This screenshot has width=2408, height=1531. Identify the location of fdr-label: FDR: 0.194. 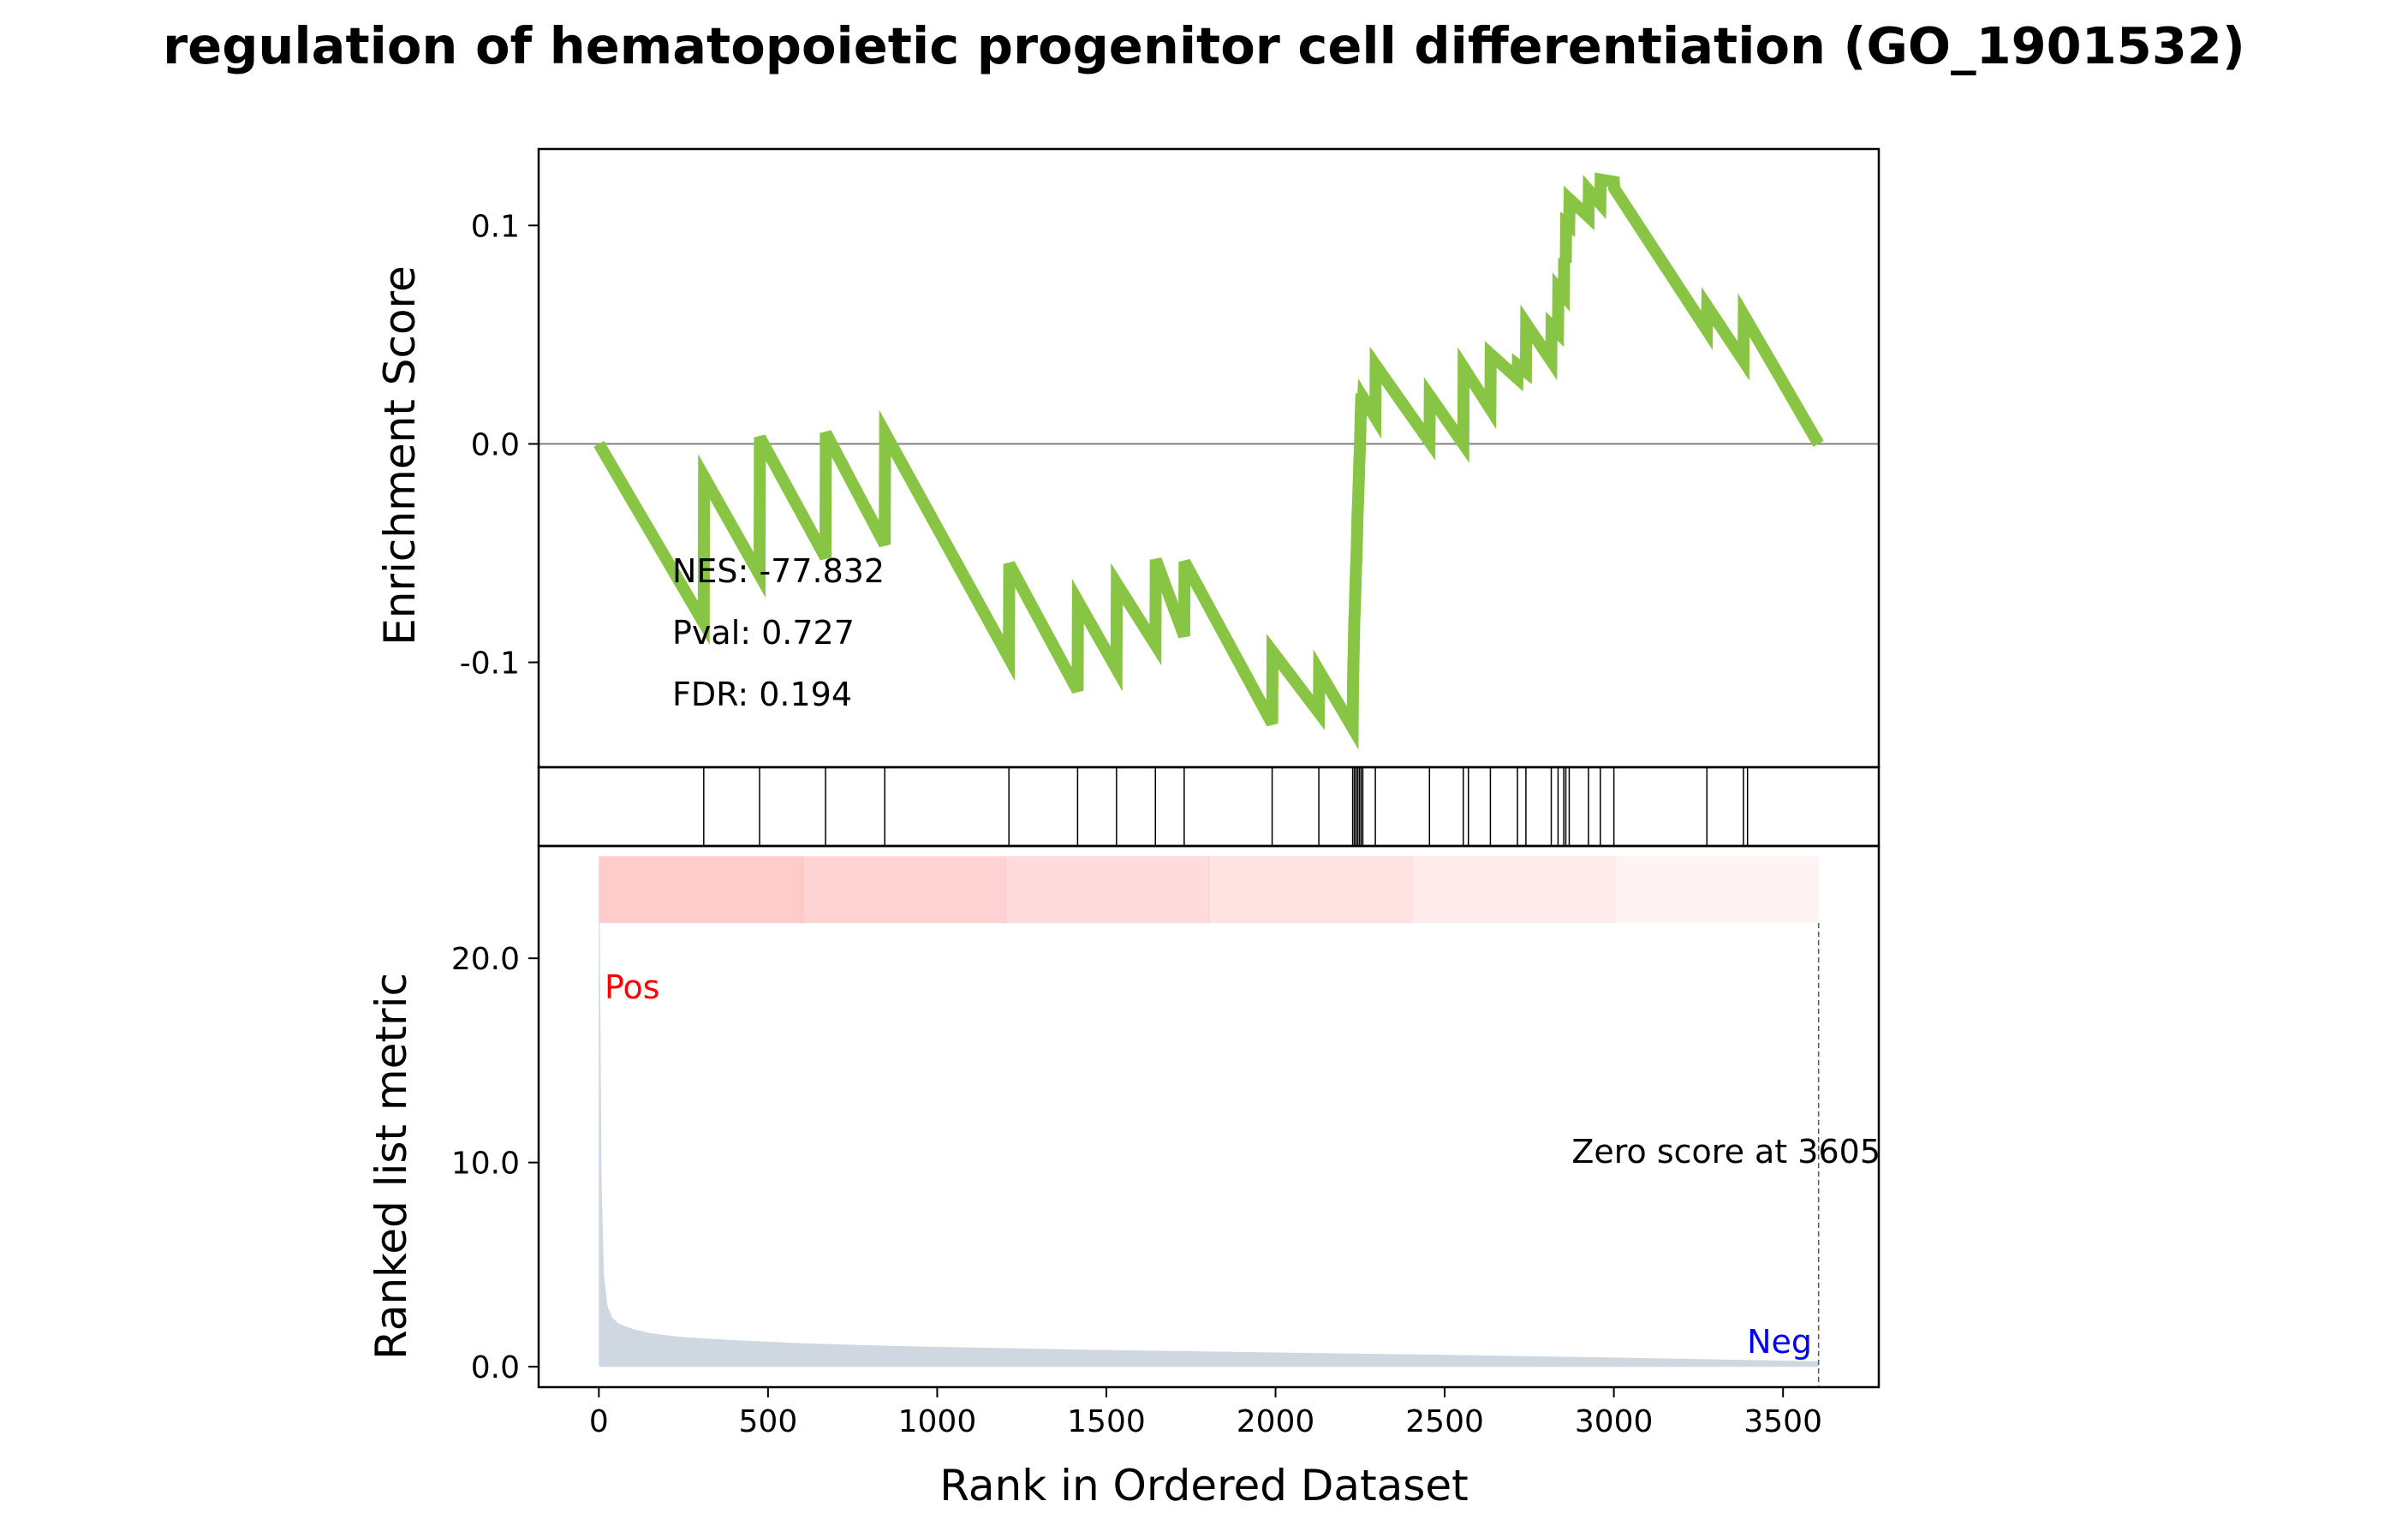
(762, 695).